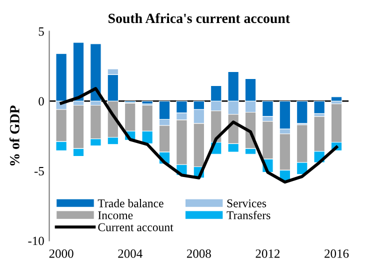 The width and height of the screenshot is (365, 272). I want to click on y-tick-label: 0, so click(41, 101).